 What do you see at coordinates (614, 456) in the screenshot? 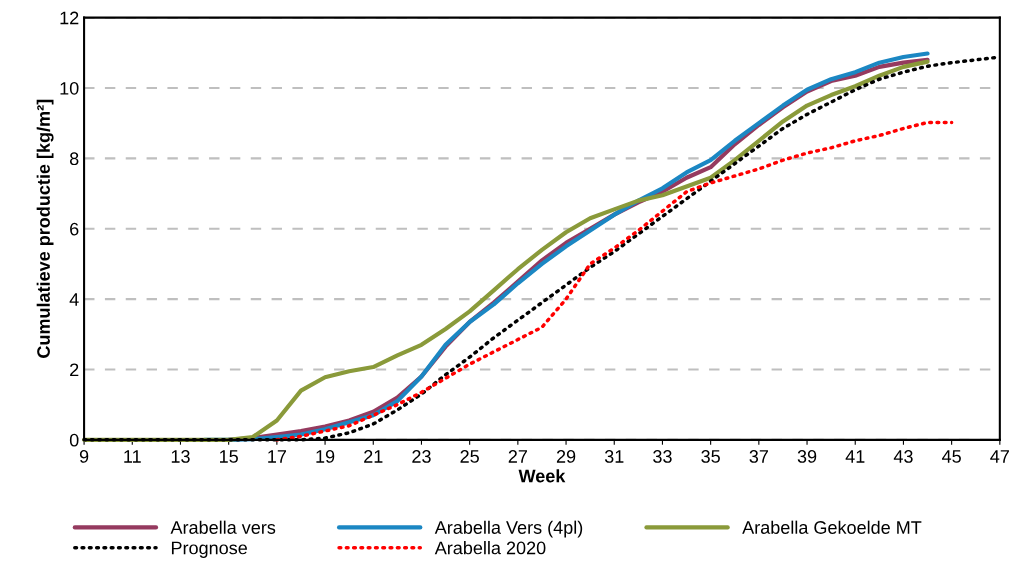
I see `x-tick-label: 31` at bounding box center [614, 456].